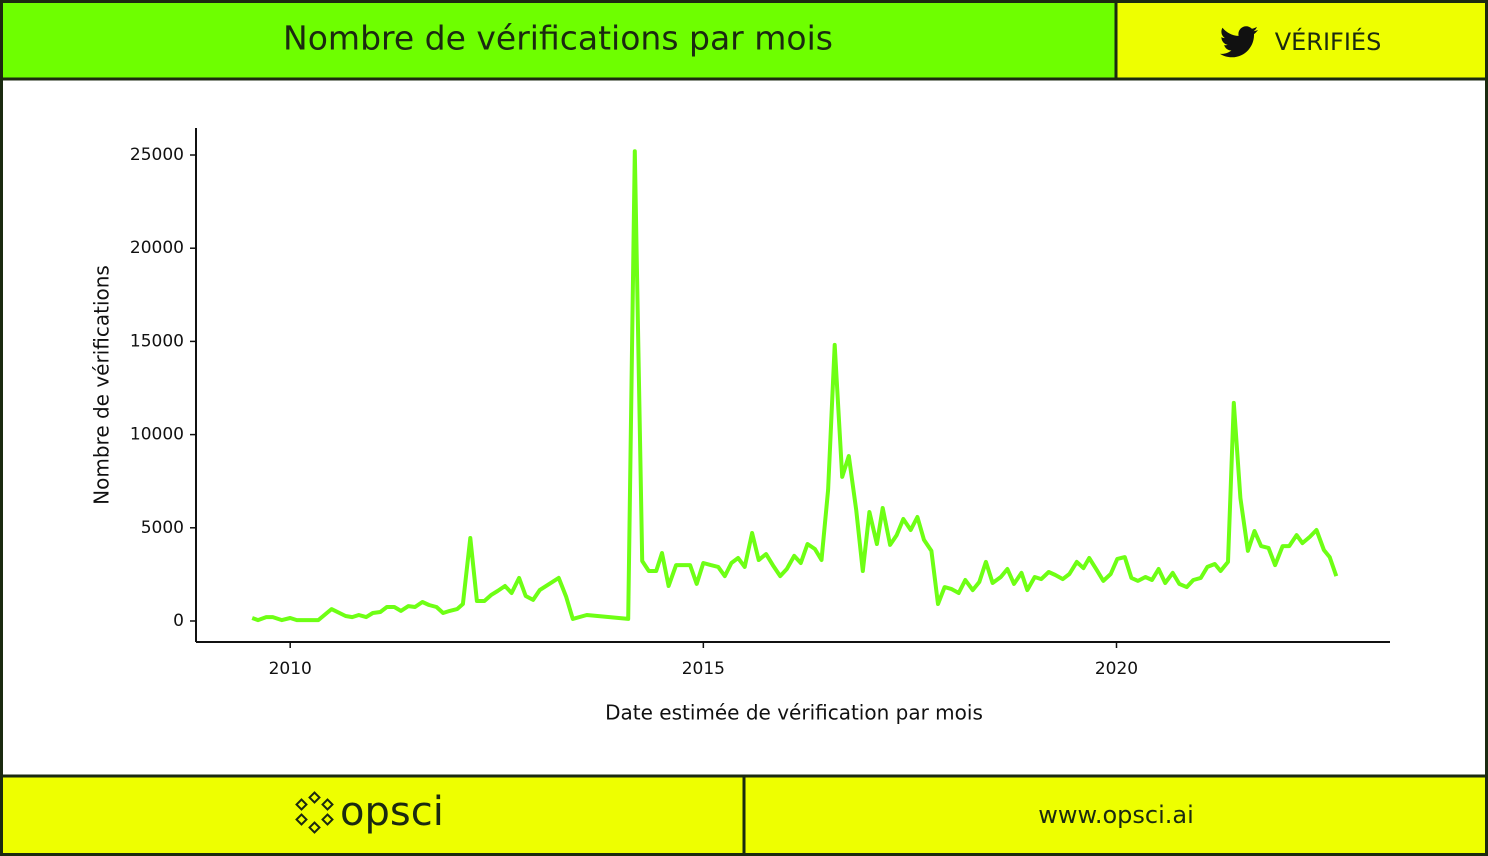  I want to click on y-tick-label: 15000, so click(157, 341).